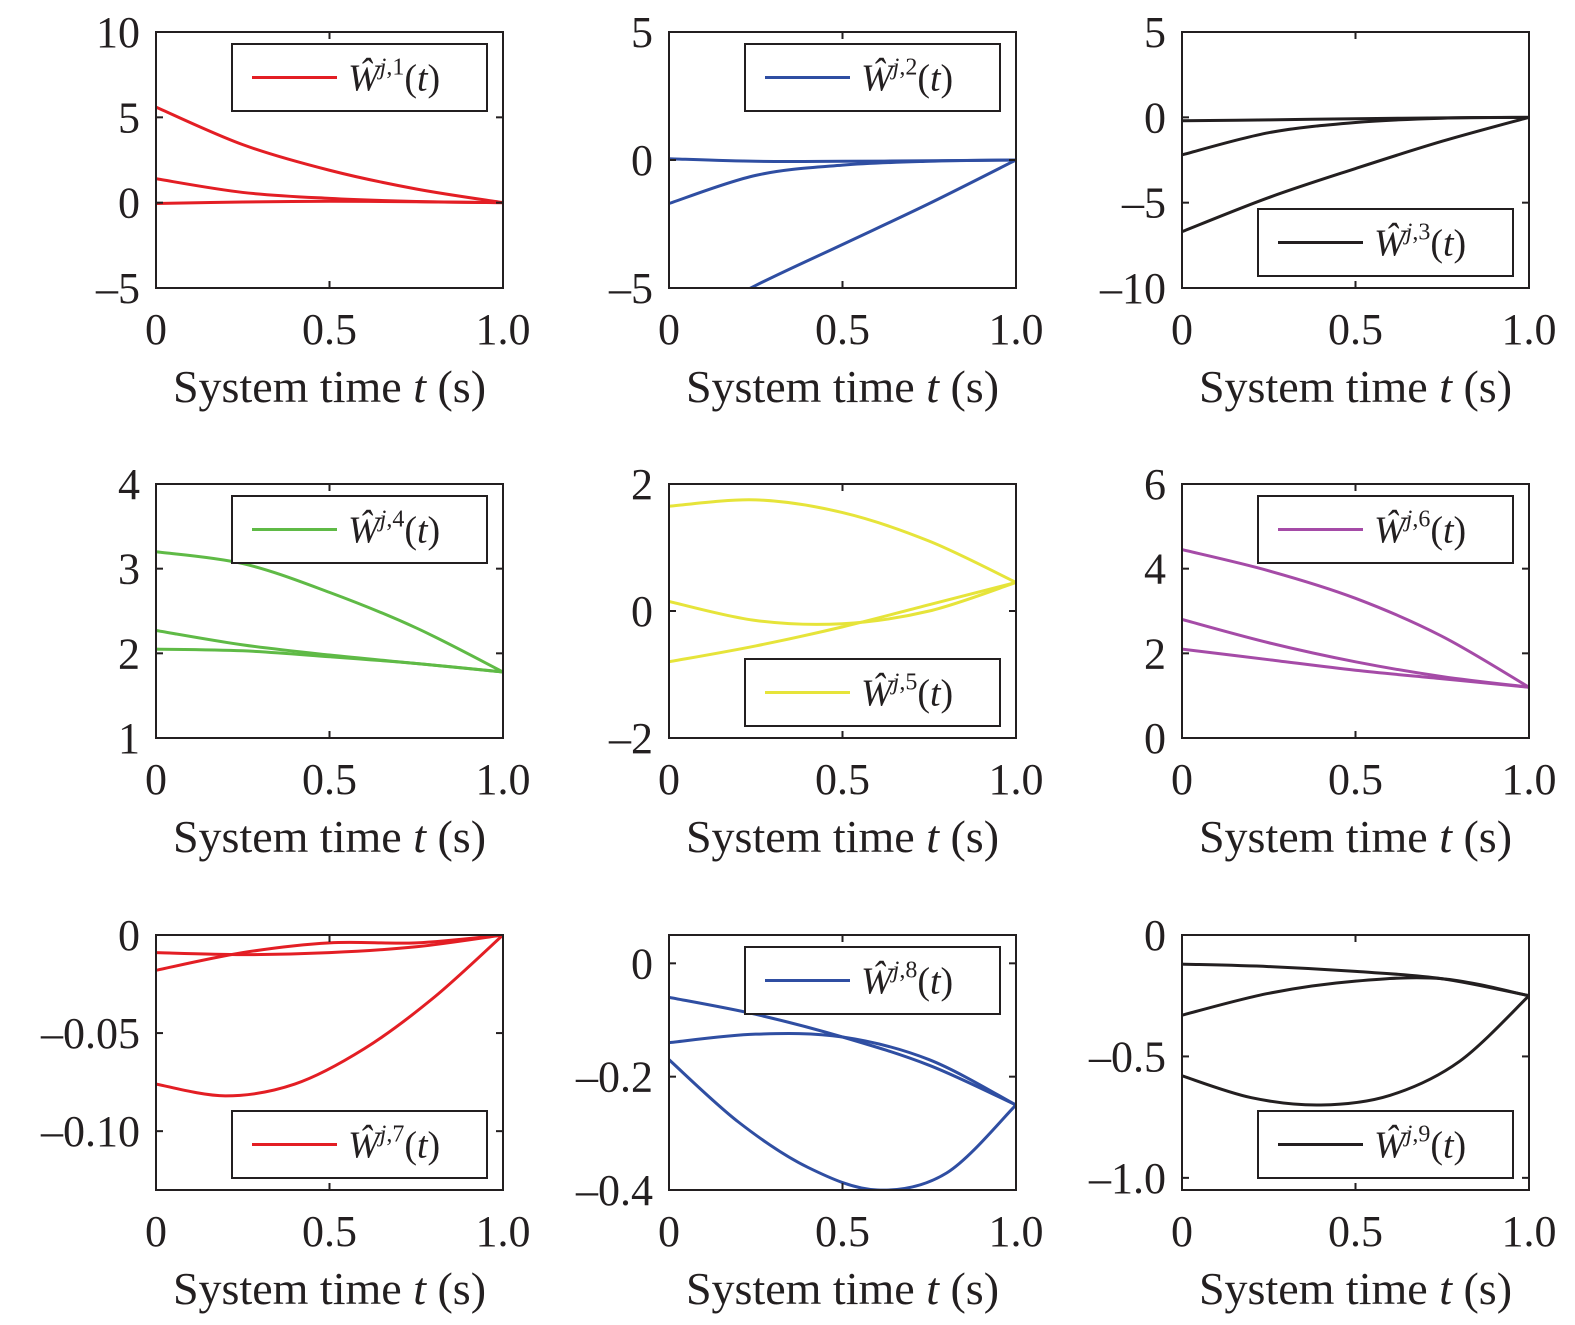 Image resolution: width=1575 pixels, height=1325 pixels. Describe the element at coordinates (90, 1131) in the screenshot. I see `y-tick-label: –0.10` at that location.